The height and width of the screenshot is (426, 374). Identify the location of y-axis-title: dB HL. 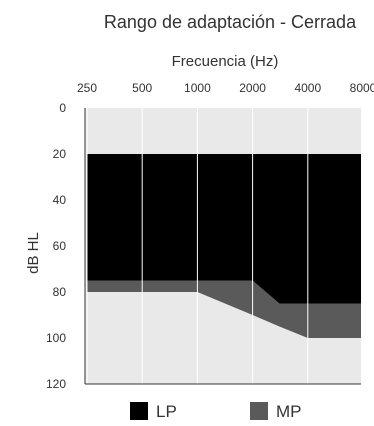
(33, 253).